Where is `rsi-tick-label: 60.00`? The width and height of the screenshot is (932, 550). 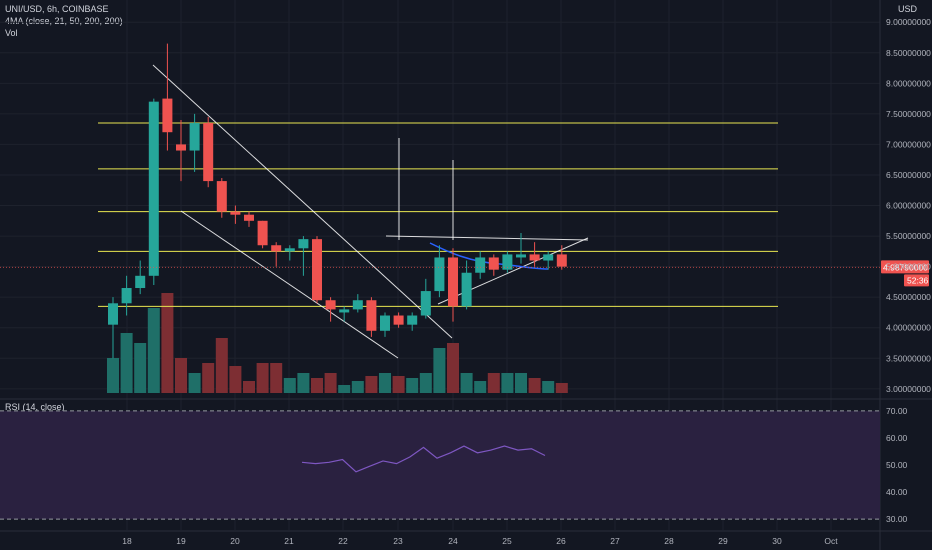
rsi-tick-label: 60.00 is located at coordinates (897, 438).